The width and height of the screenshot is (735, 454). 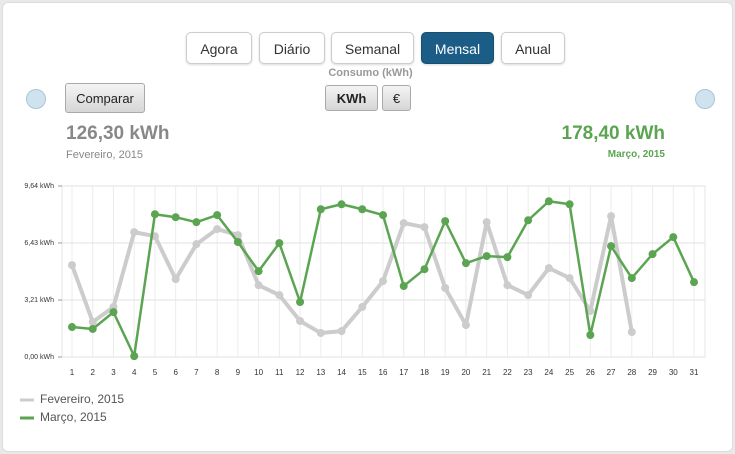 What do you see at coordinates (175, 372) in the screenshot?
I see `x-tick-label: 6` at bounding box center [175, 372].